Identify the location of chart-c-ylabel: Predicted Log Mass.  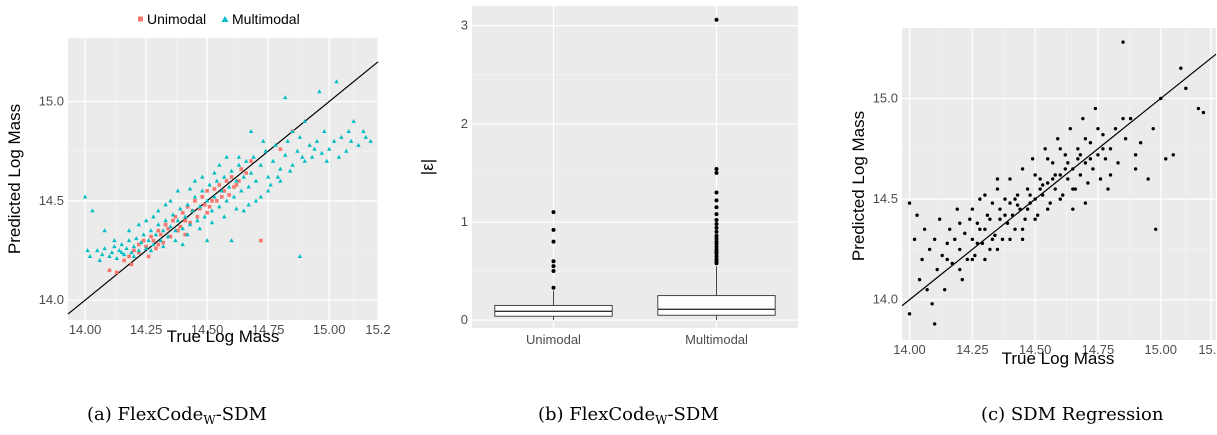
(858, 186).